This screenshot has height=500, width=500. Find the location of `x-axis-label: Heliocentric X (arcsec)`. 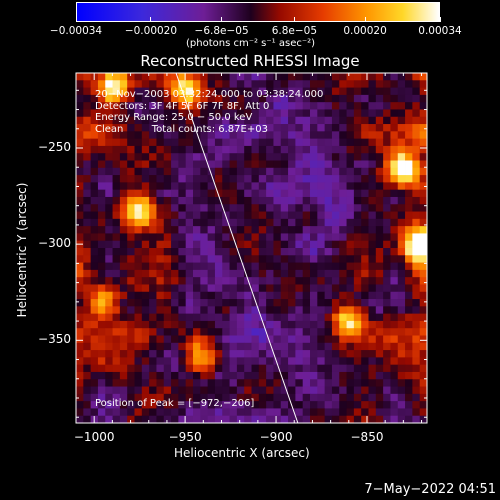

x-axis-label: Heliocentric X (arcsec) is located at coordinates (242, 453).